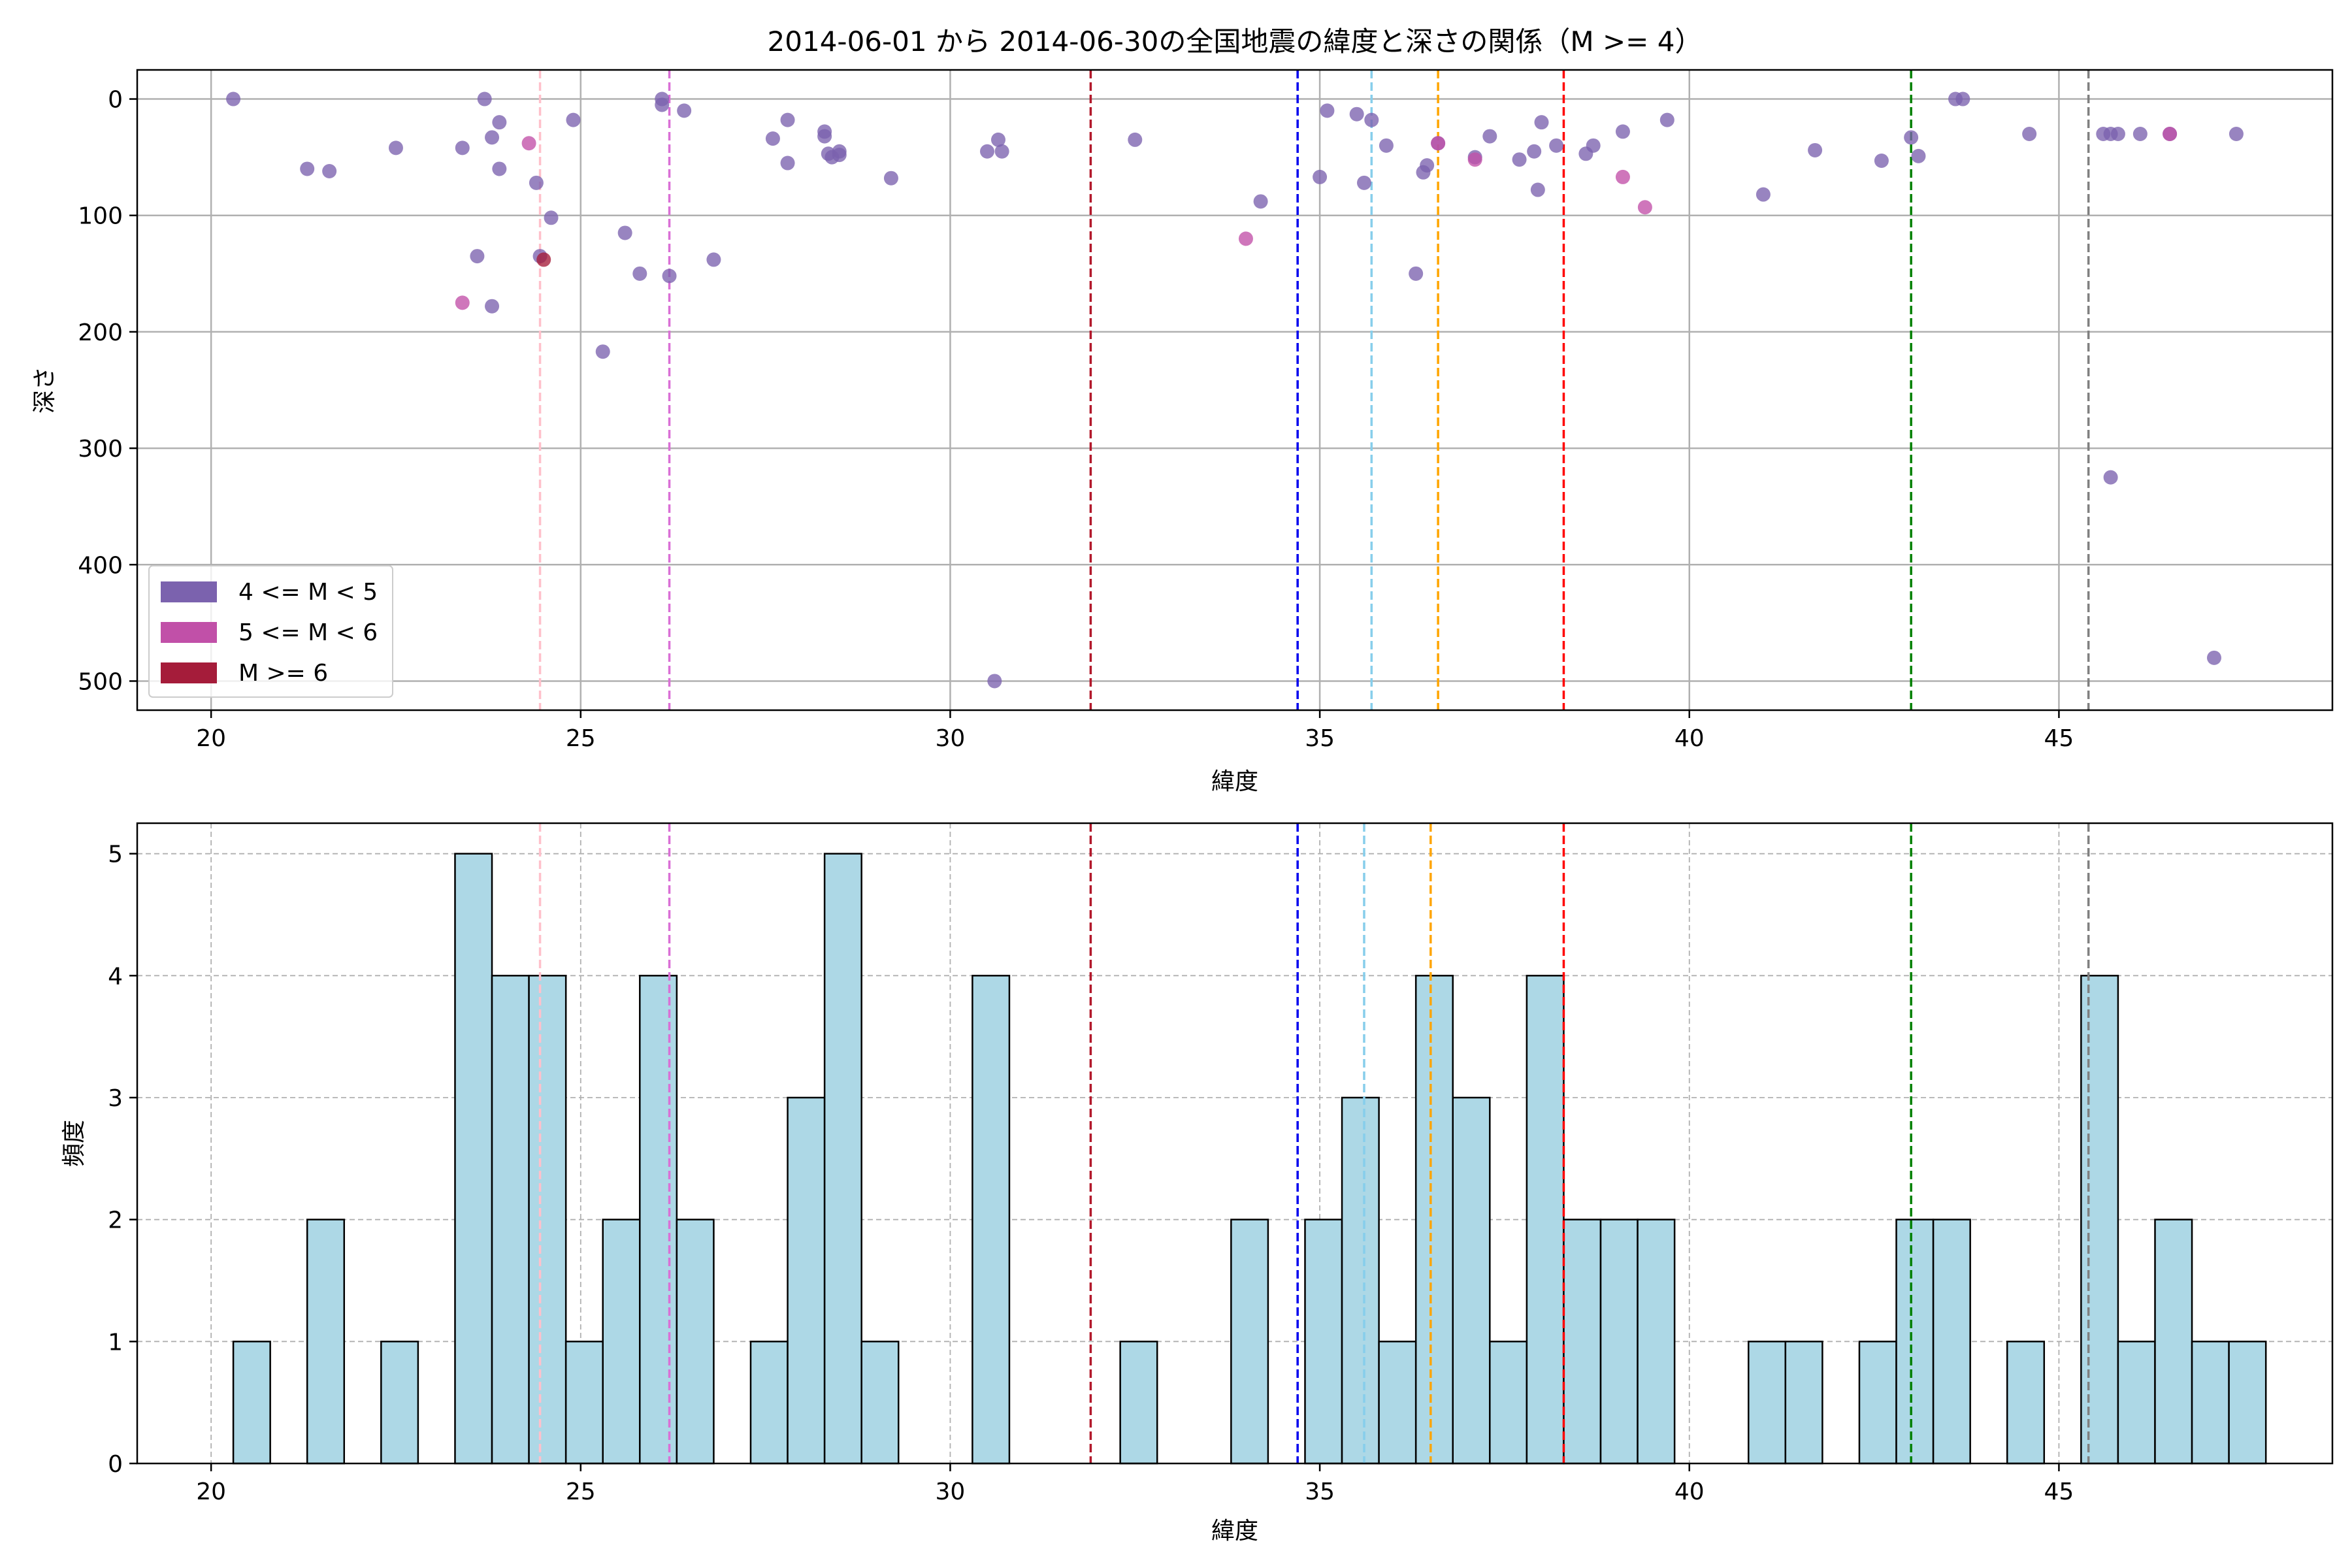 This screenshot has height=1568, width=2352. I want to click on scatter-x-label: 緯度, so click(1234, 781).